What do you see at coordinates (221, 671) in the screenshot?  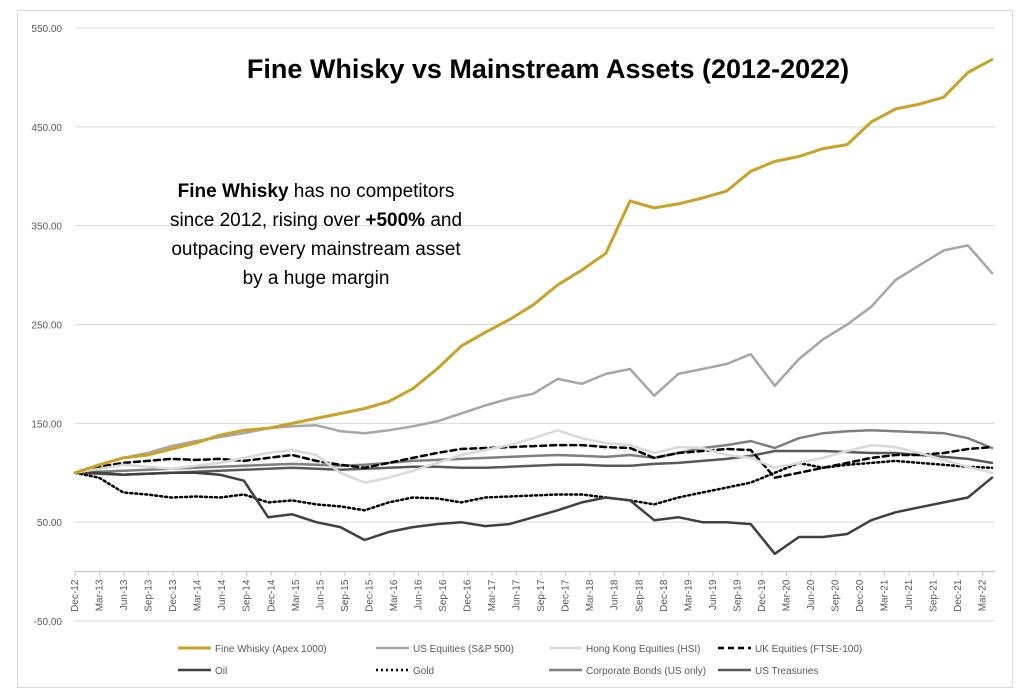 I see `legend-label-4: Oil` at bounding box center [221, 671].